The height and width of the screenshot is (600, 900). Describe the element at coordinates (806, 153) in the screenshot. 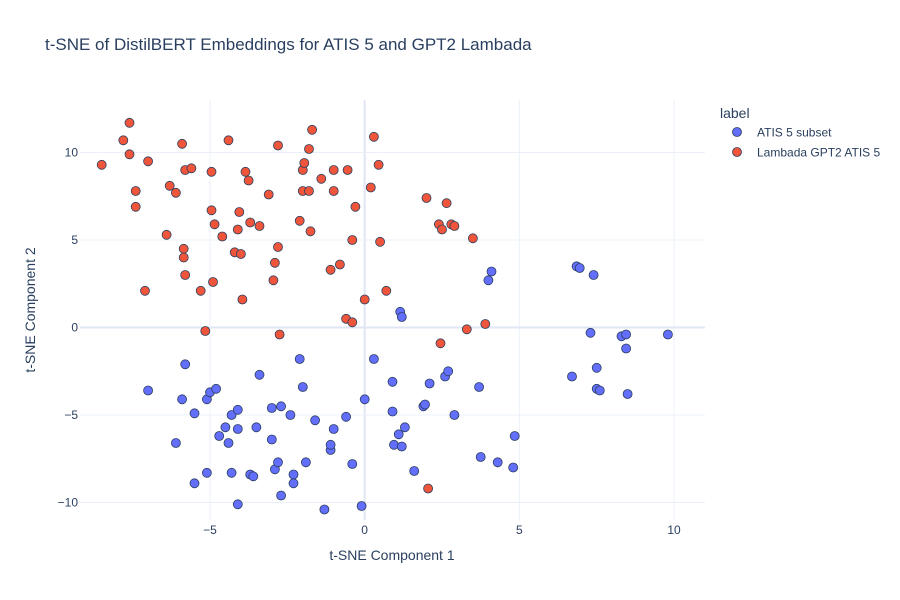

I see `legend-item-lambada: Lambada GPT2 ATIS 5` at that location.